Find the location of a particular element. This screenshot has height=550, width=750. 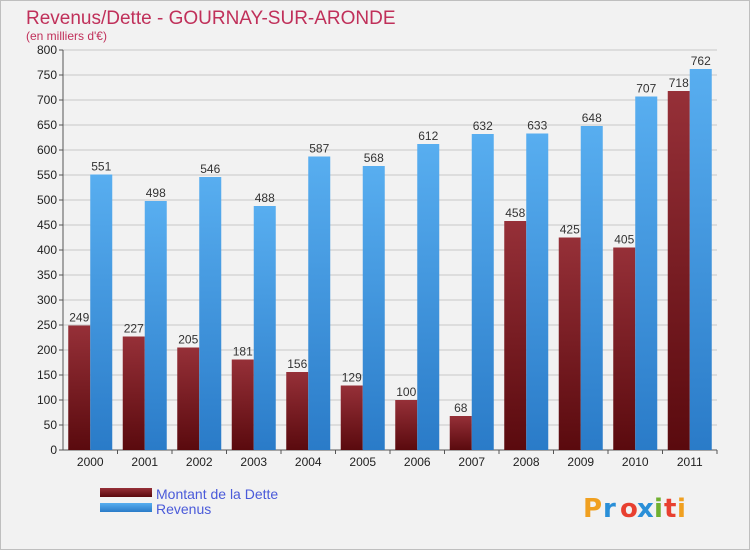

data-label-debt: 405 is located at coordinates (624, 240).